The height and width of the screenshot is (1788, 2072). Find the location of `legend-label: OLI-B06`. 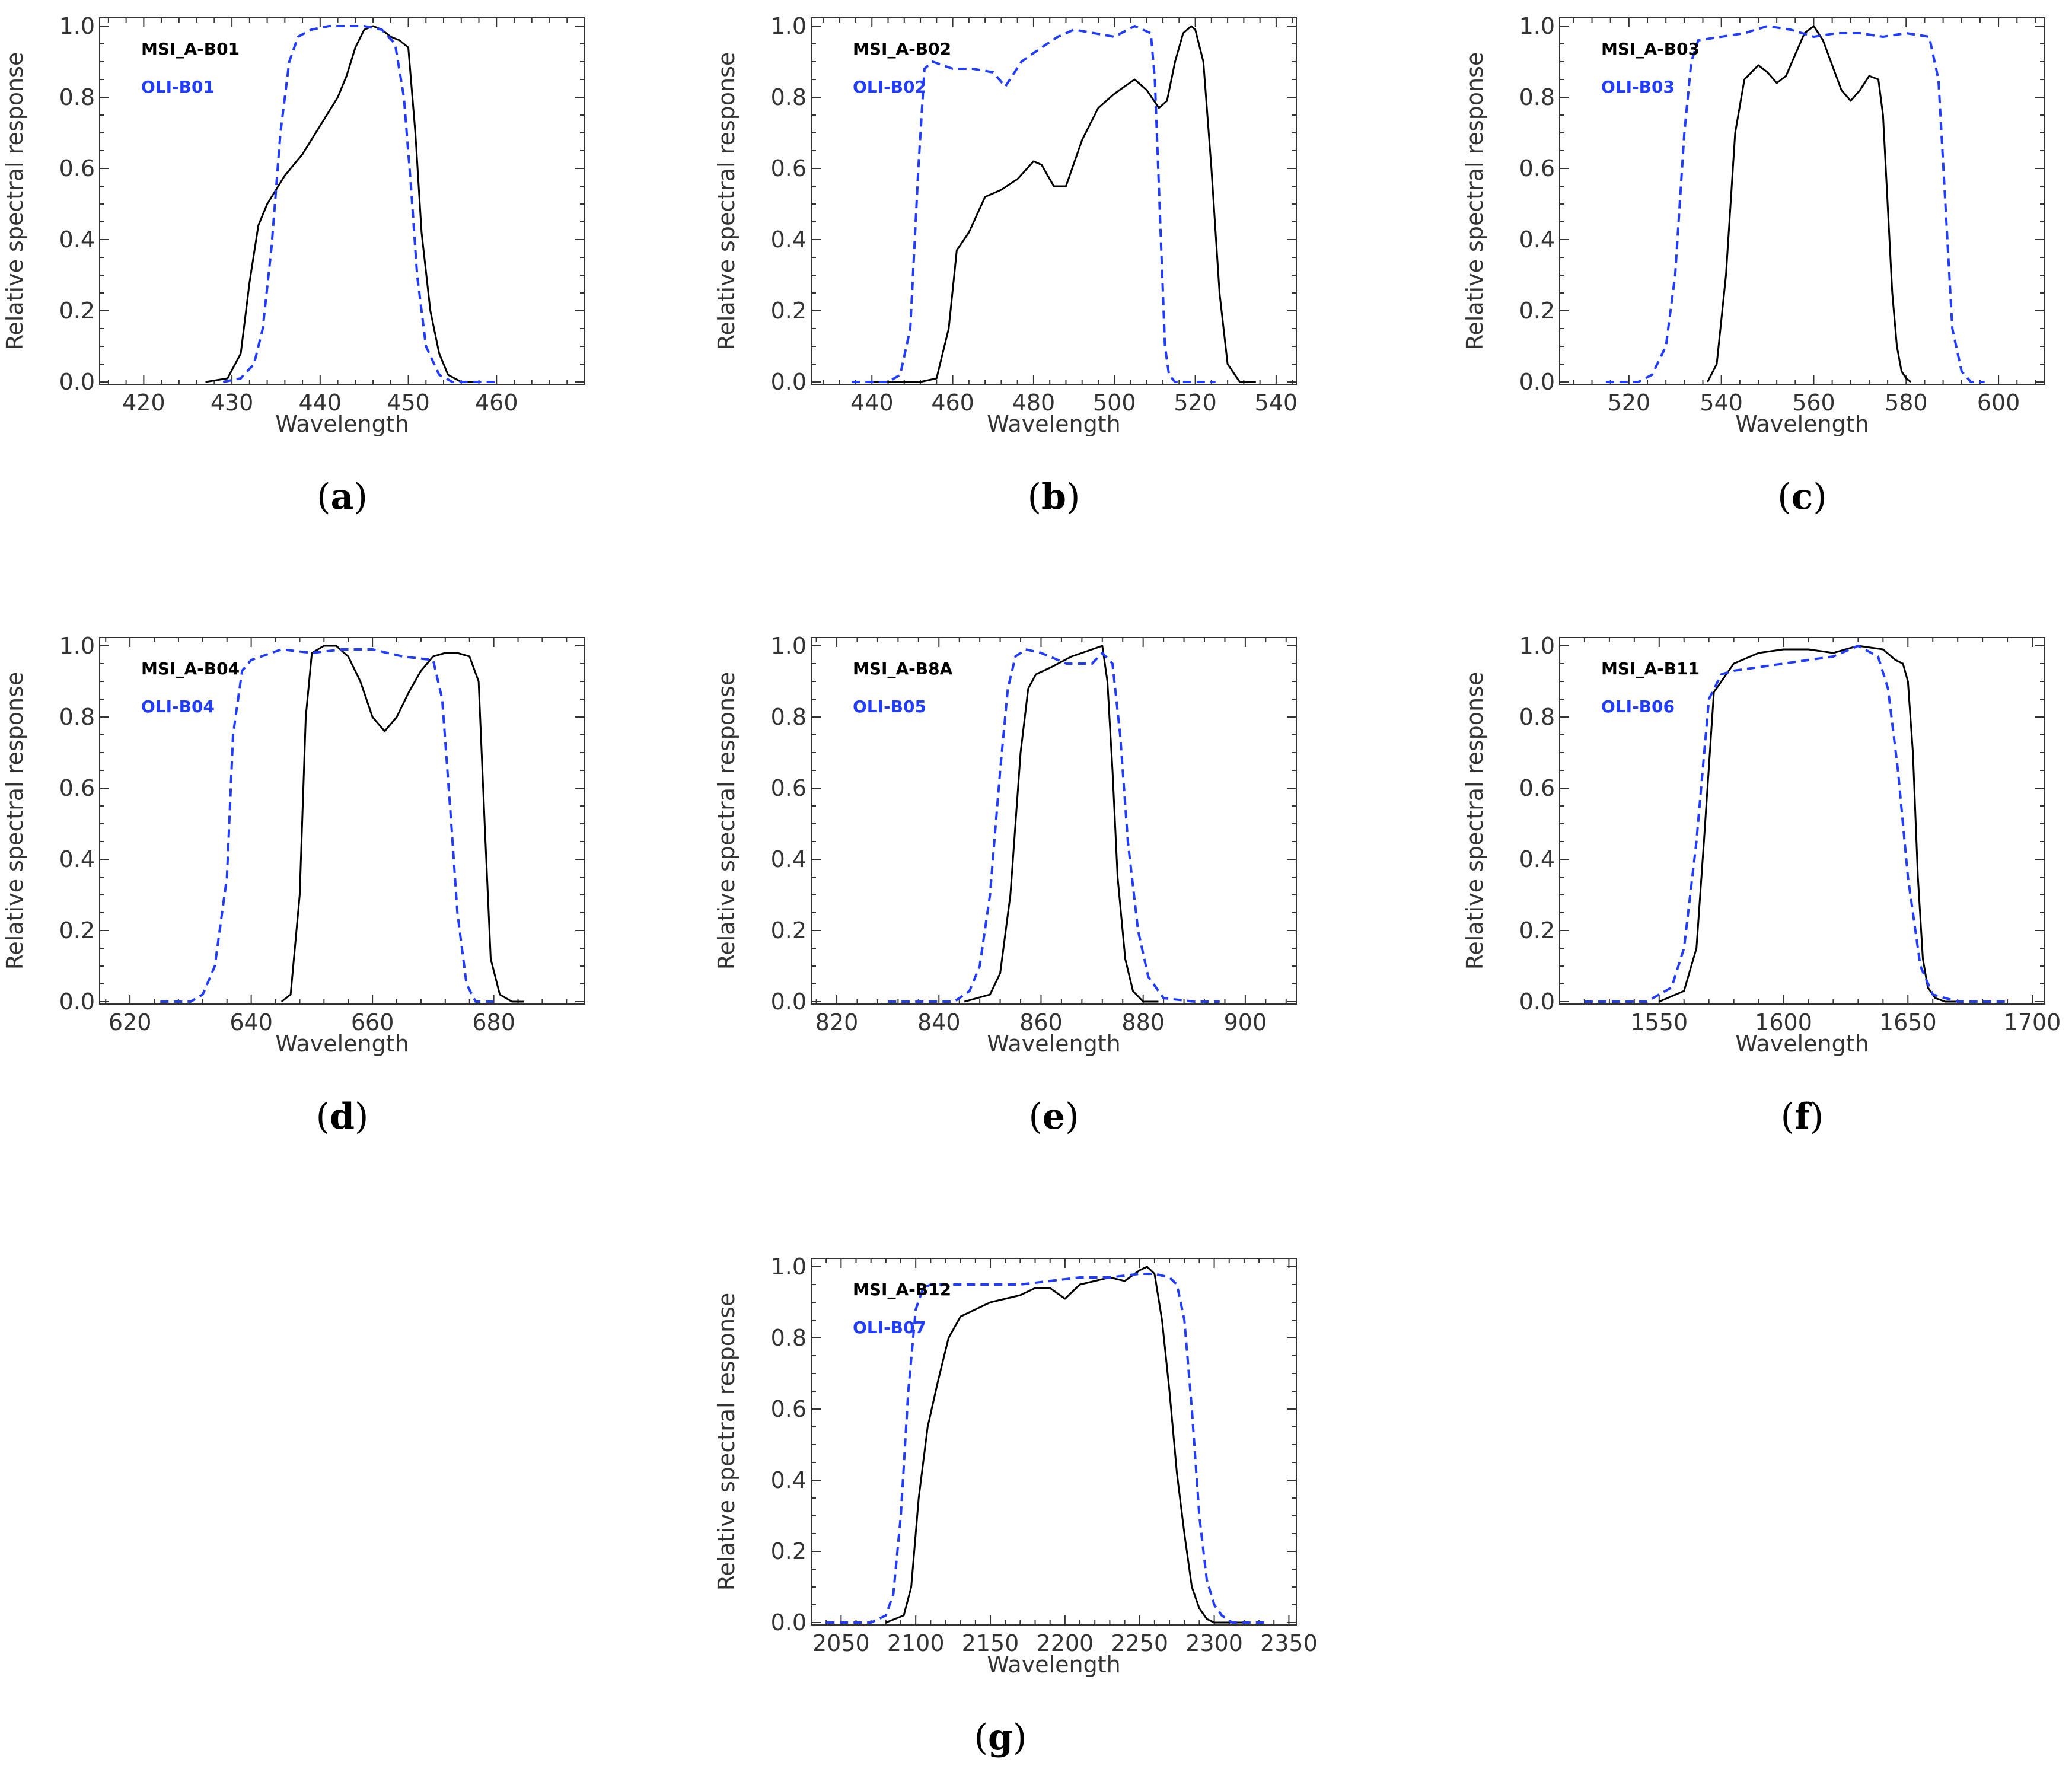

legend-label: OLI-B06 is located at coordinates (1638, 707).